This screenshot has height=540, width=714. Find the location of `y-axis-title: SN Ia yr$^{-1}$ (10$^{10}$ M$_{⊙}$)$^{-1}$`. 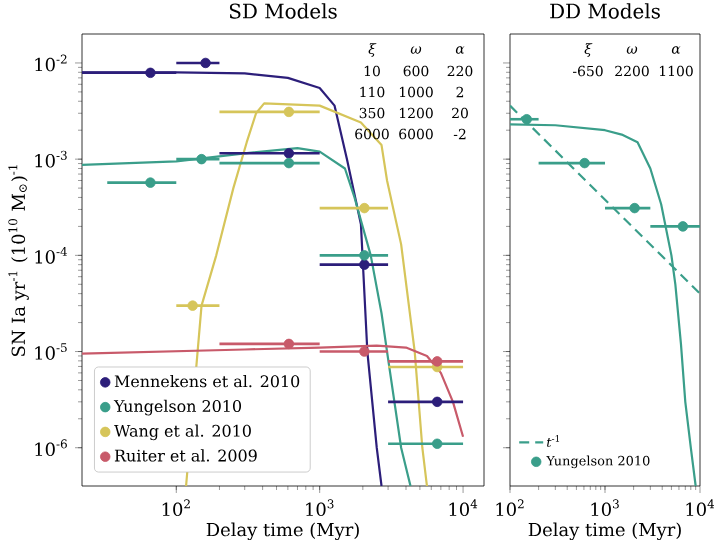

y-axis-title: SN Ia yr$^{-1}$ (10$^{10}$ M$_{⊙}$)$^{-1}$ is located at coordinates (18, 260).